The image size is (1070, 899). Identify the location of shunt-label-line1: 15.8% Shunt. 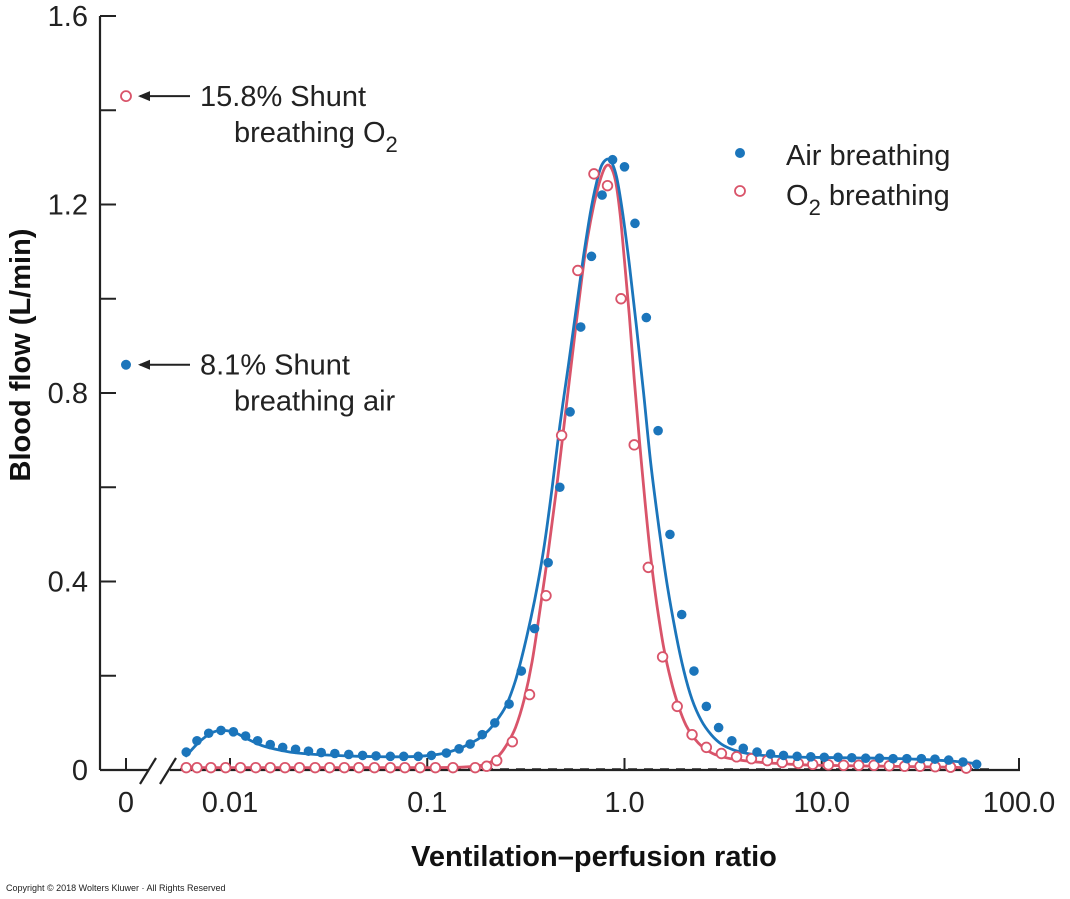
(283, 97).